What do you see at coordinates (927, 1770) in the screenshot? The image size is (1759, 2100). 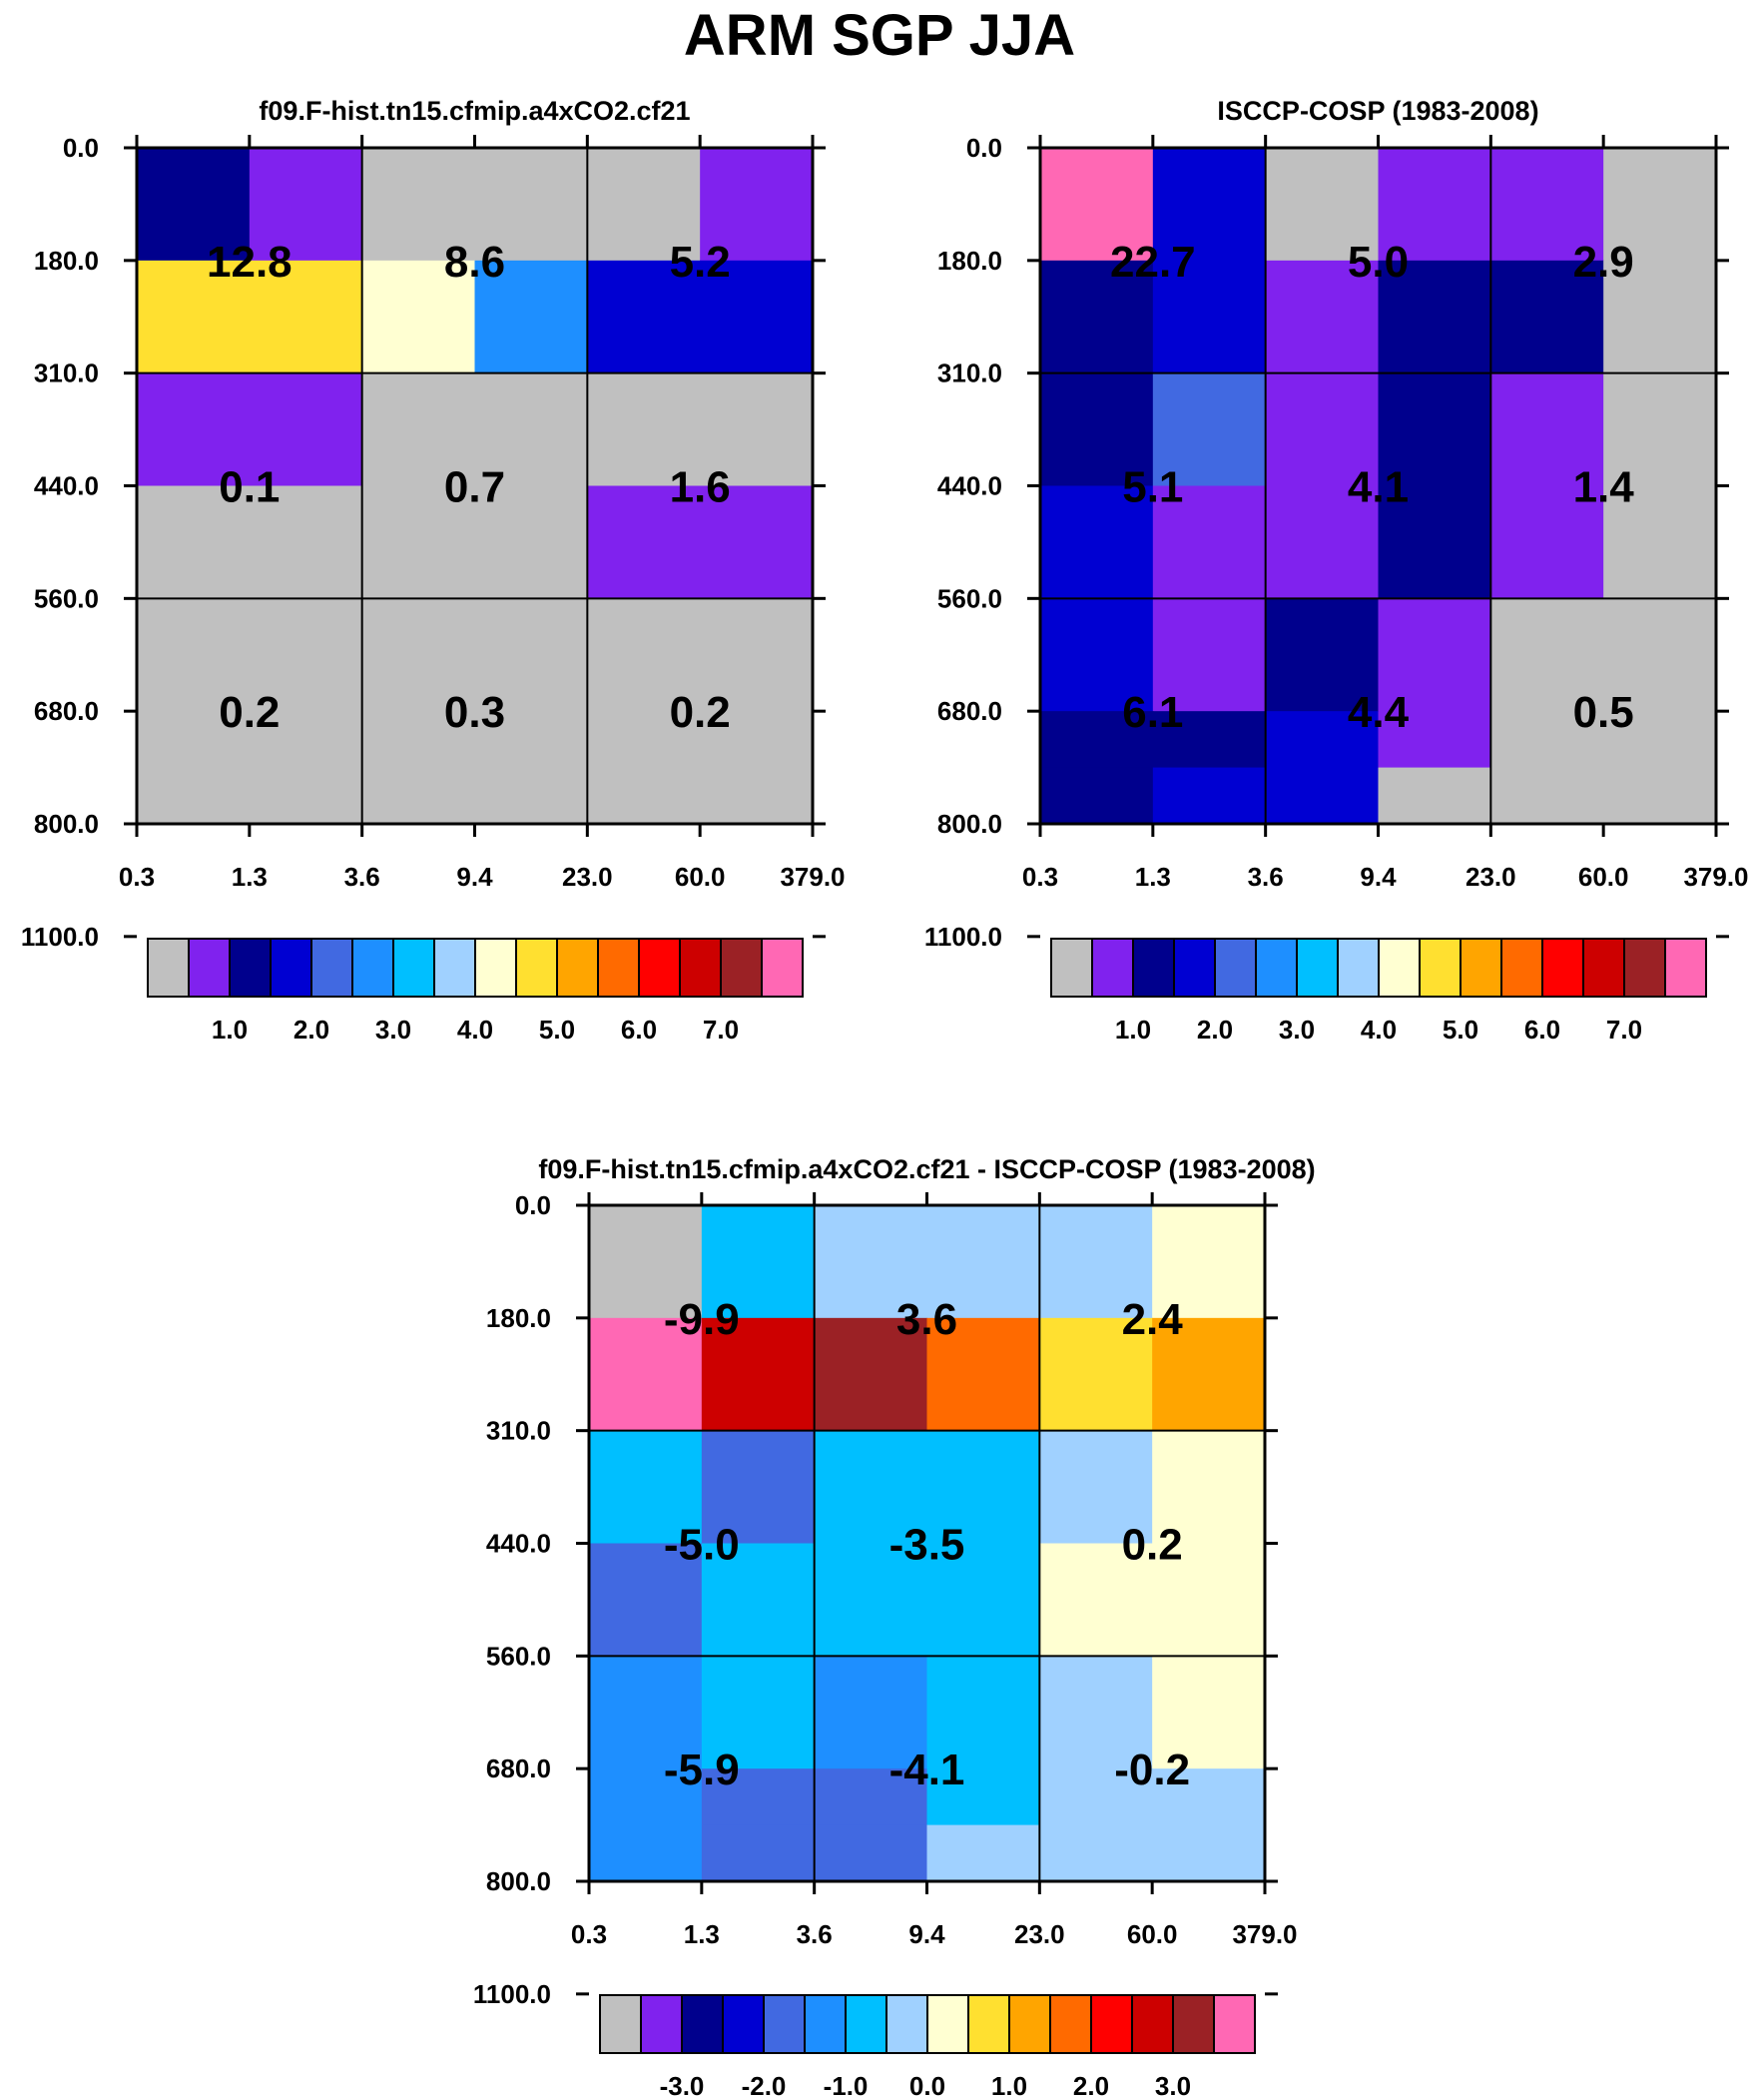 I see `data-label: -4.1` at bounding box center [927, 1770].